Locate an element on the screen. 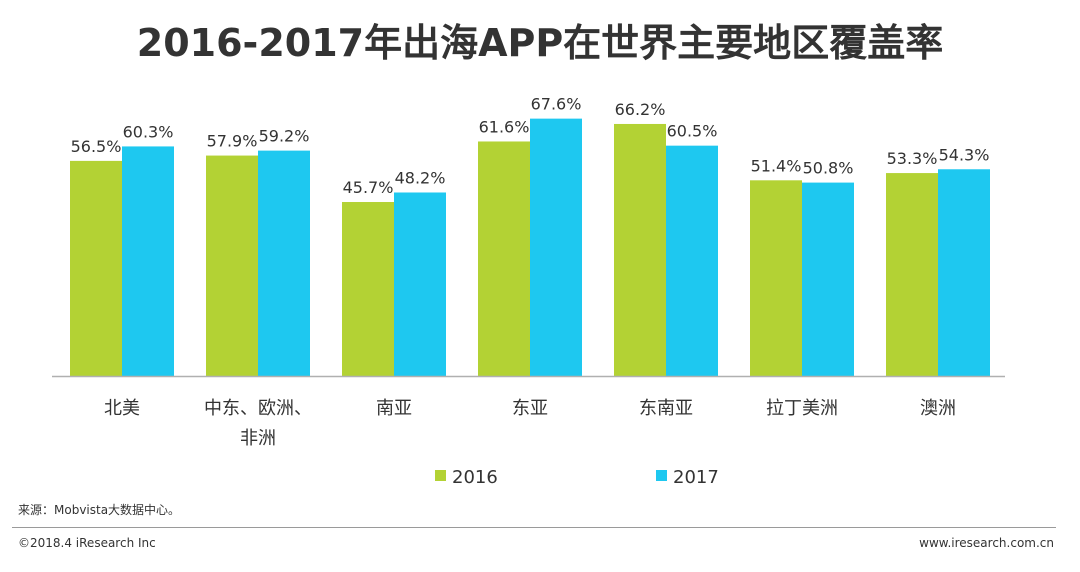  source-note: 来源：Mobvista大数据中心。 is located at coordinates (99, 510).